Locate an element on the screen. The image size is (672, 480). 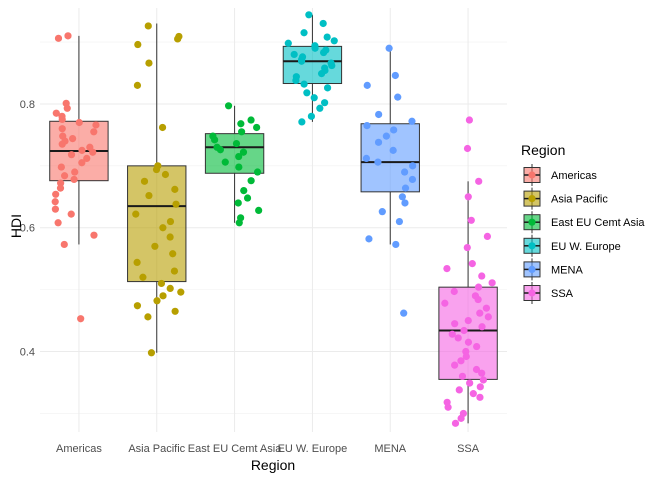
x-tick-label: SSA is located at coordinates (468, 449).